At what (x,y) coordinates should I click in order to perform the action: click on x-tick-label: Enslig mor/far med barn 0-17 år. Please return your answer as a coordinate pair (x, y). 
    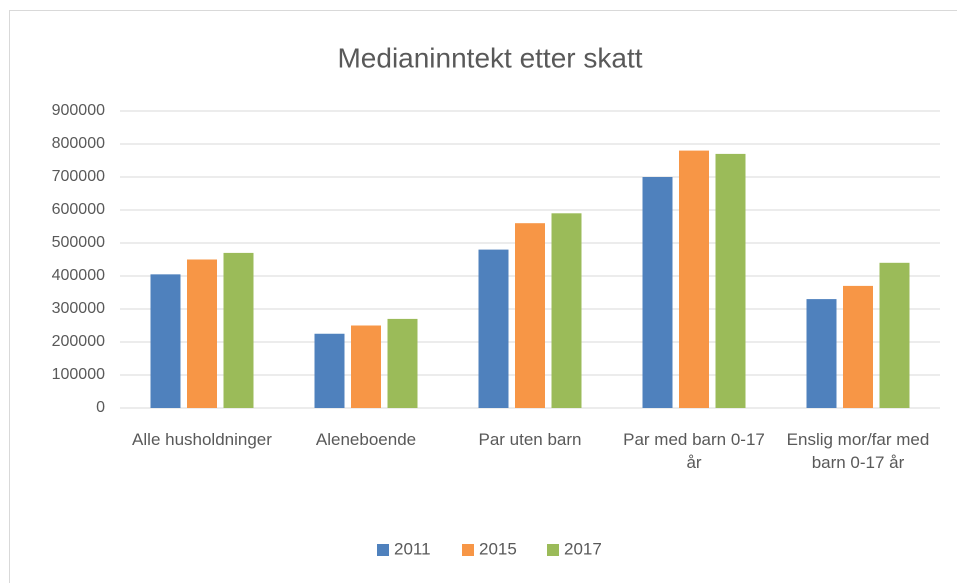
    Looking at the image, I should click on (858, 451).